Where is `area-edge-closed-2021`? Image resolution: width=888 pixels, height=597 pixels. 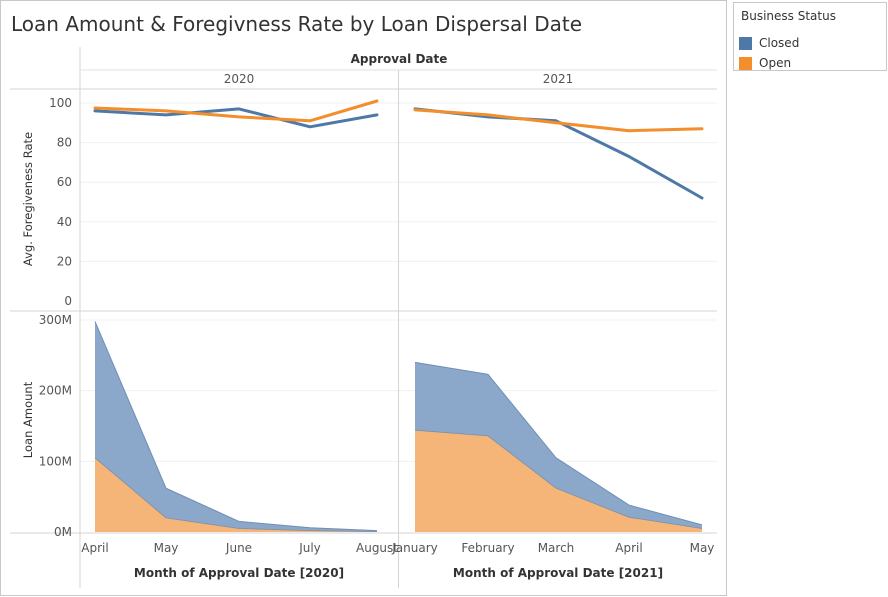
area-edge-closed-2021 is located at coordinates (558, 443).